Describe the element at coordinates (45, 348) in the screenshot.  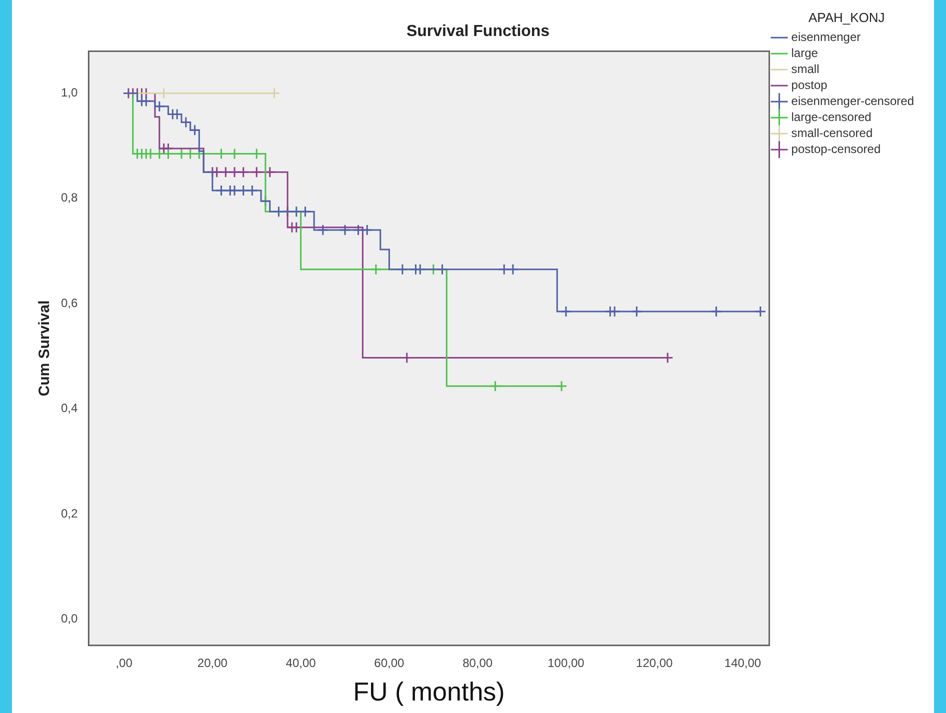
I see `y-axis-title: Cum Survival` at that location.